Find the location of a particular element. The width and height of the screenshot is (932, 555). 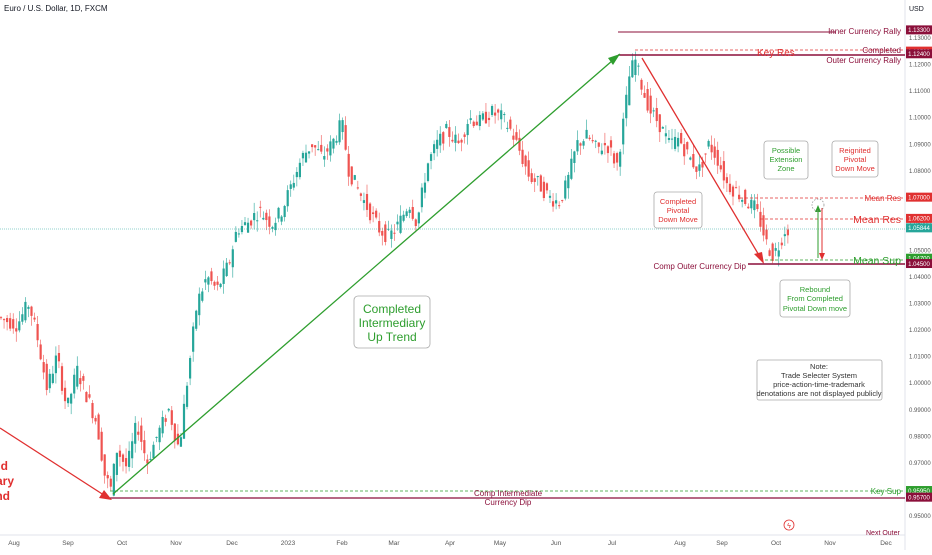

extension-target-circle is located at coordinates (818, 205).